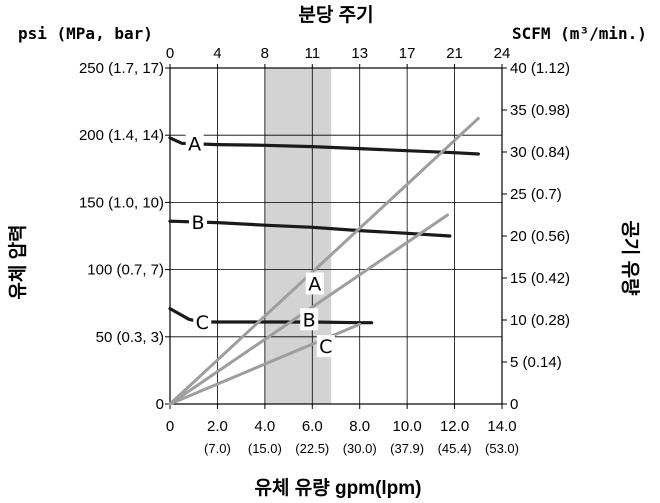  I want to click on top-tick-label: 17, so click(407, 53).